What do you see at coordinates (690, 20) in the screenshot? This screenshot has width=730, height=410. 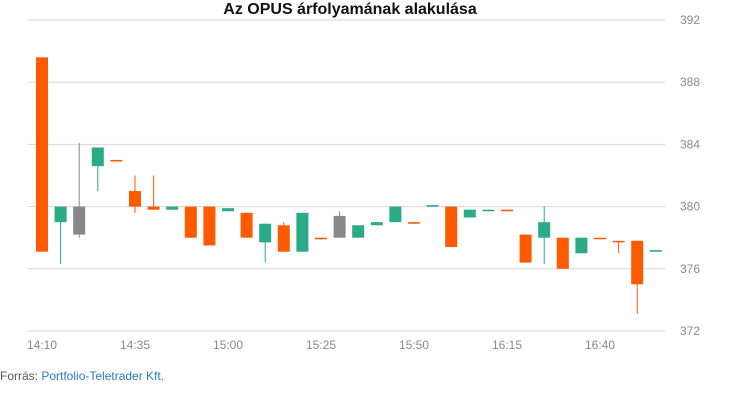 I see `y-tick-label: 392` at bounding box center [690, 20].